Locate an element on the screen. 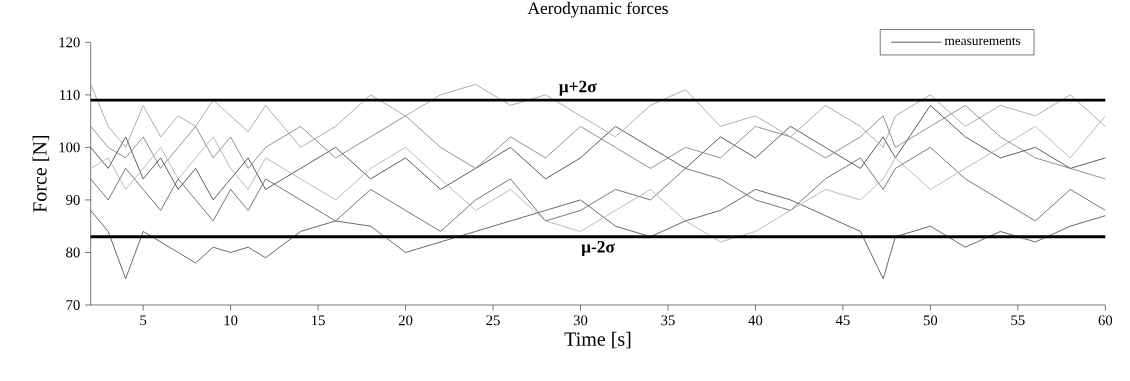 The width and height of the screenshot is (1130, 381). x-tick-label: 20 is located at coordinates (405, 320).